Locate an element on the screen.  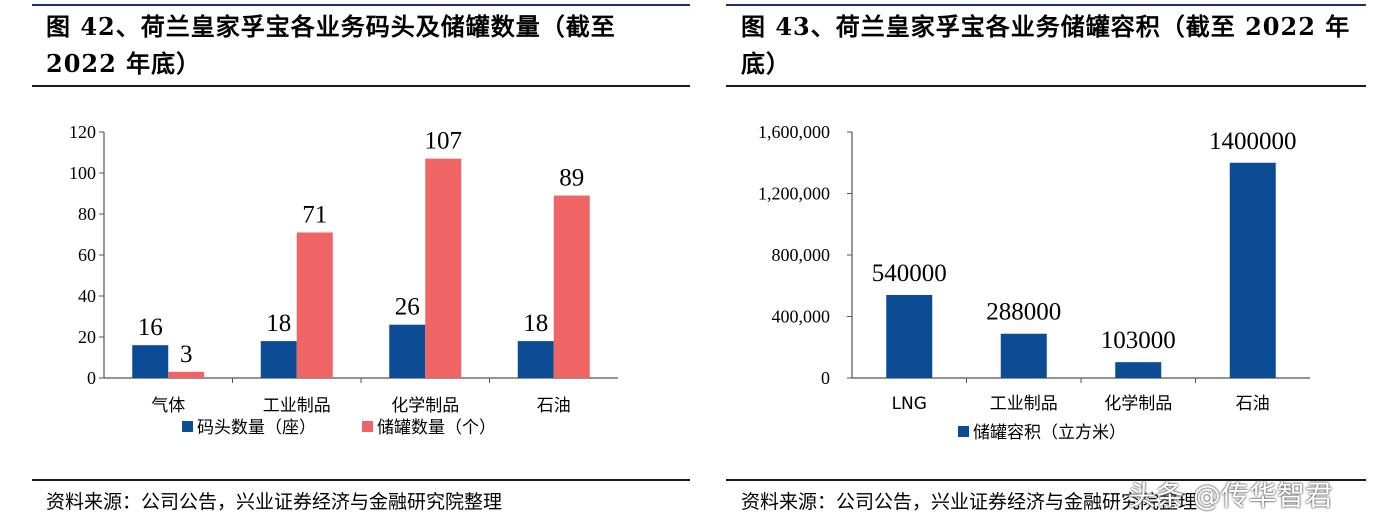
left-title-line2: 2022 年底） is located at coordinates (124, 63).